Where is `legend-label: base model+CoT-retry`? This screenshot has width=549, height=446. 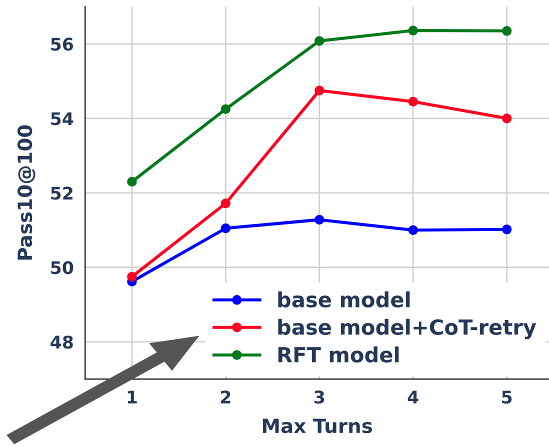
legend-label: base model+CoT-retry is located at coordinates (407, 329).